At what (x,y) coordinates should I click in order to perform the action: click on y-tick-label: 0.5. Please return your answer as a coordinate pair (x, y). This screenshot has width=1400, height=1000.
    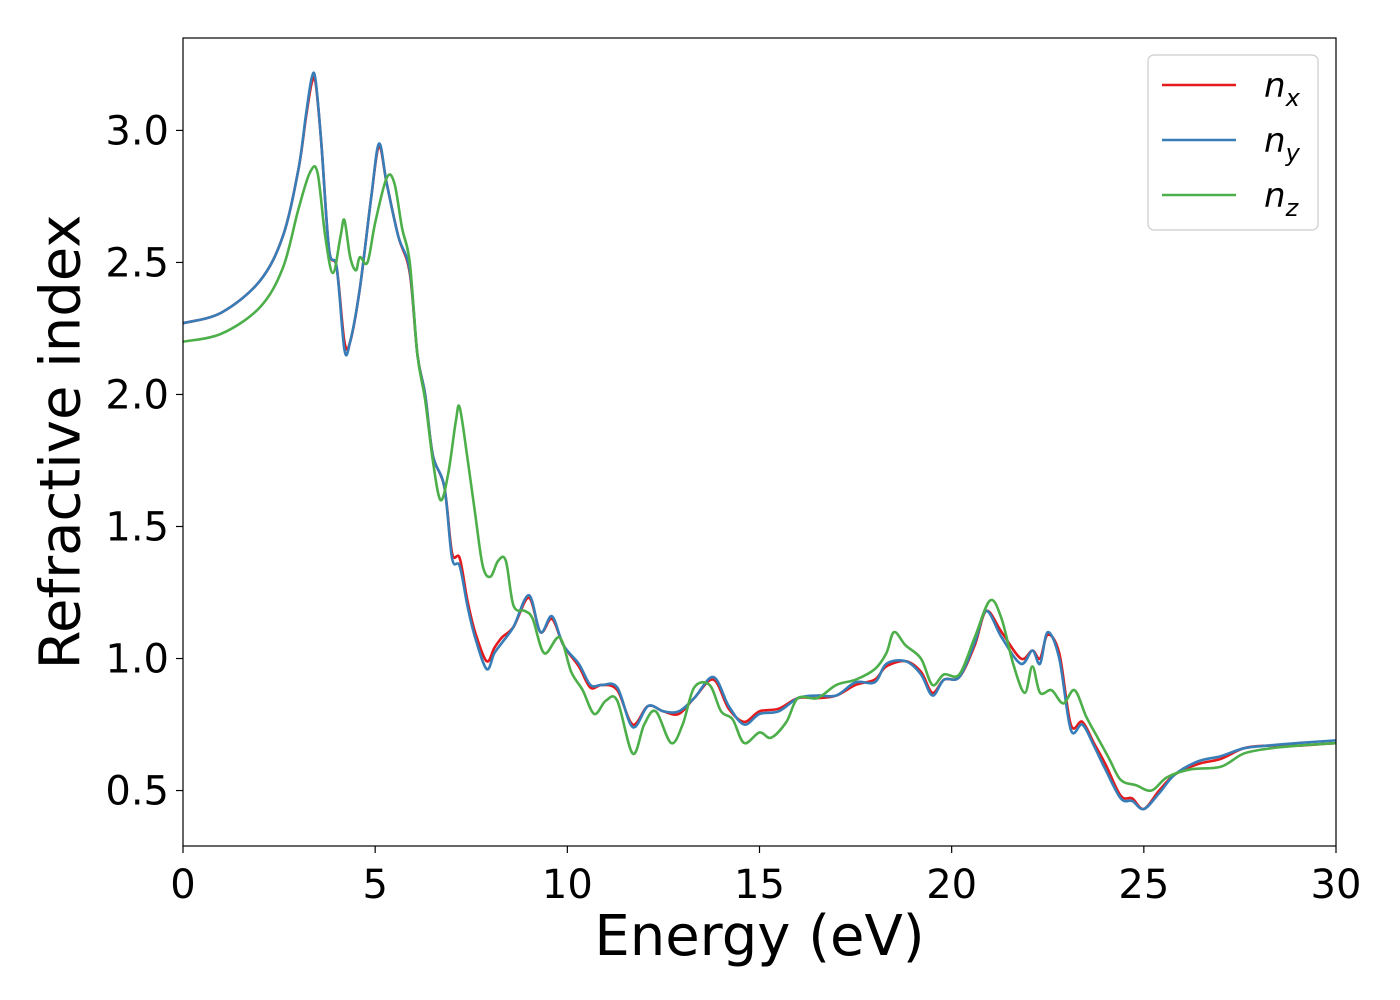
    Looking at the image, I should click on (137, 792).